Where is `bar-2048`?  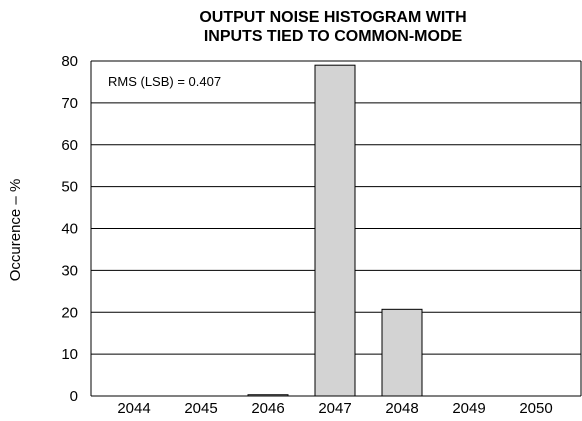
bar-2048 is located at coordinates (402, 352).